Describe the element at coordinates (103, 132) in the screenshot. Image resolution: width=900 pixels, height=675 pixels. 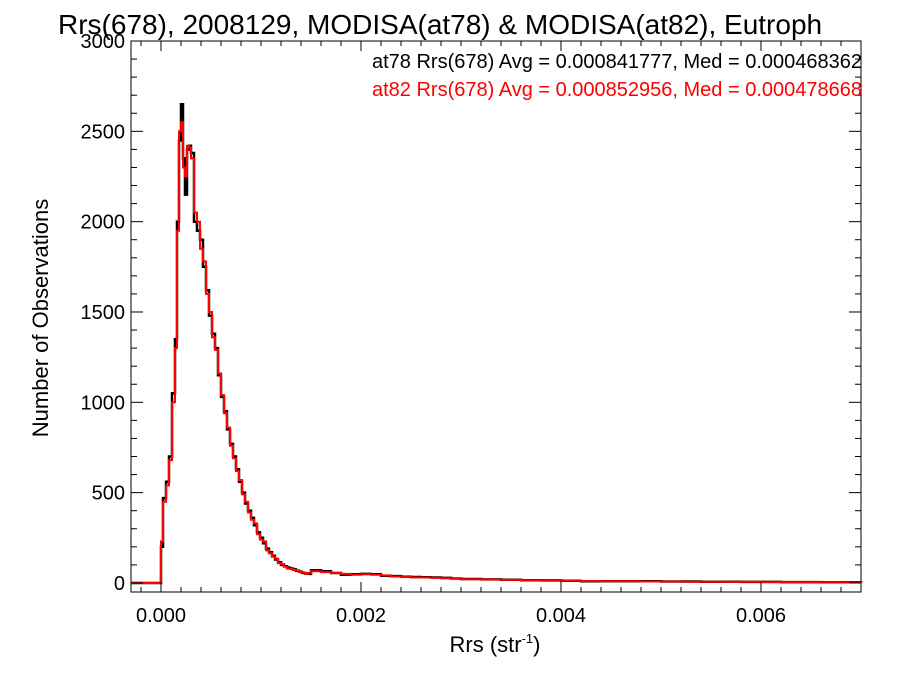
I see `y-tick-label: 2500` at that location.